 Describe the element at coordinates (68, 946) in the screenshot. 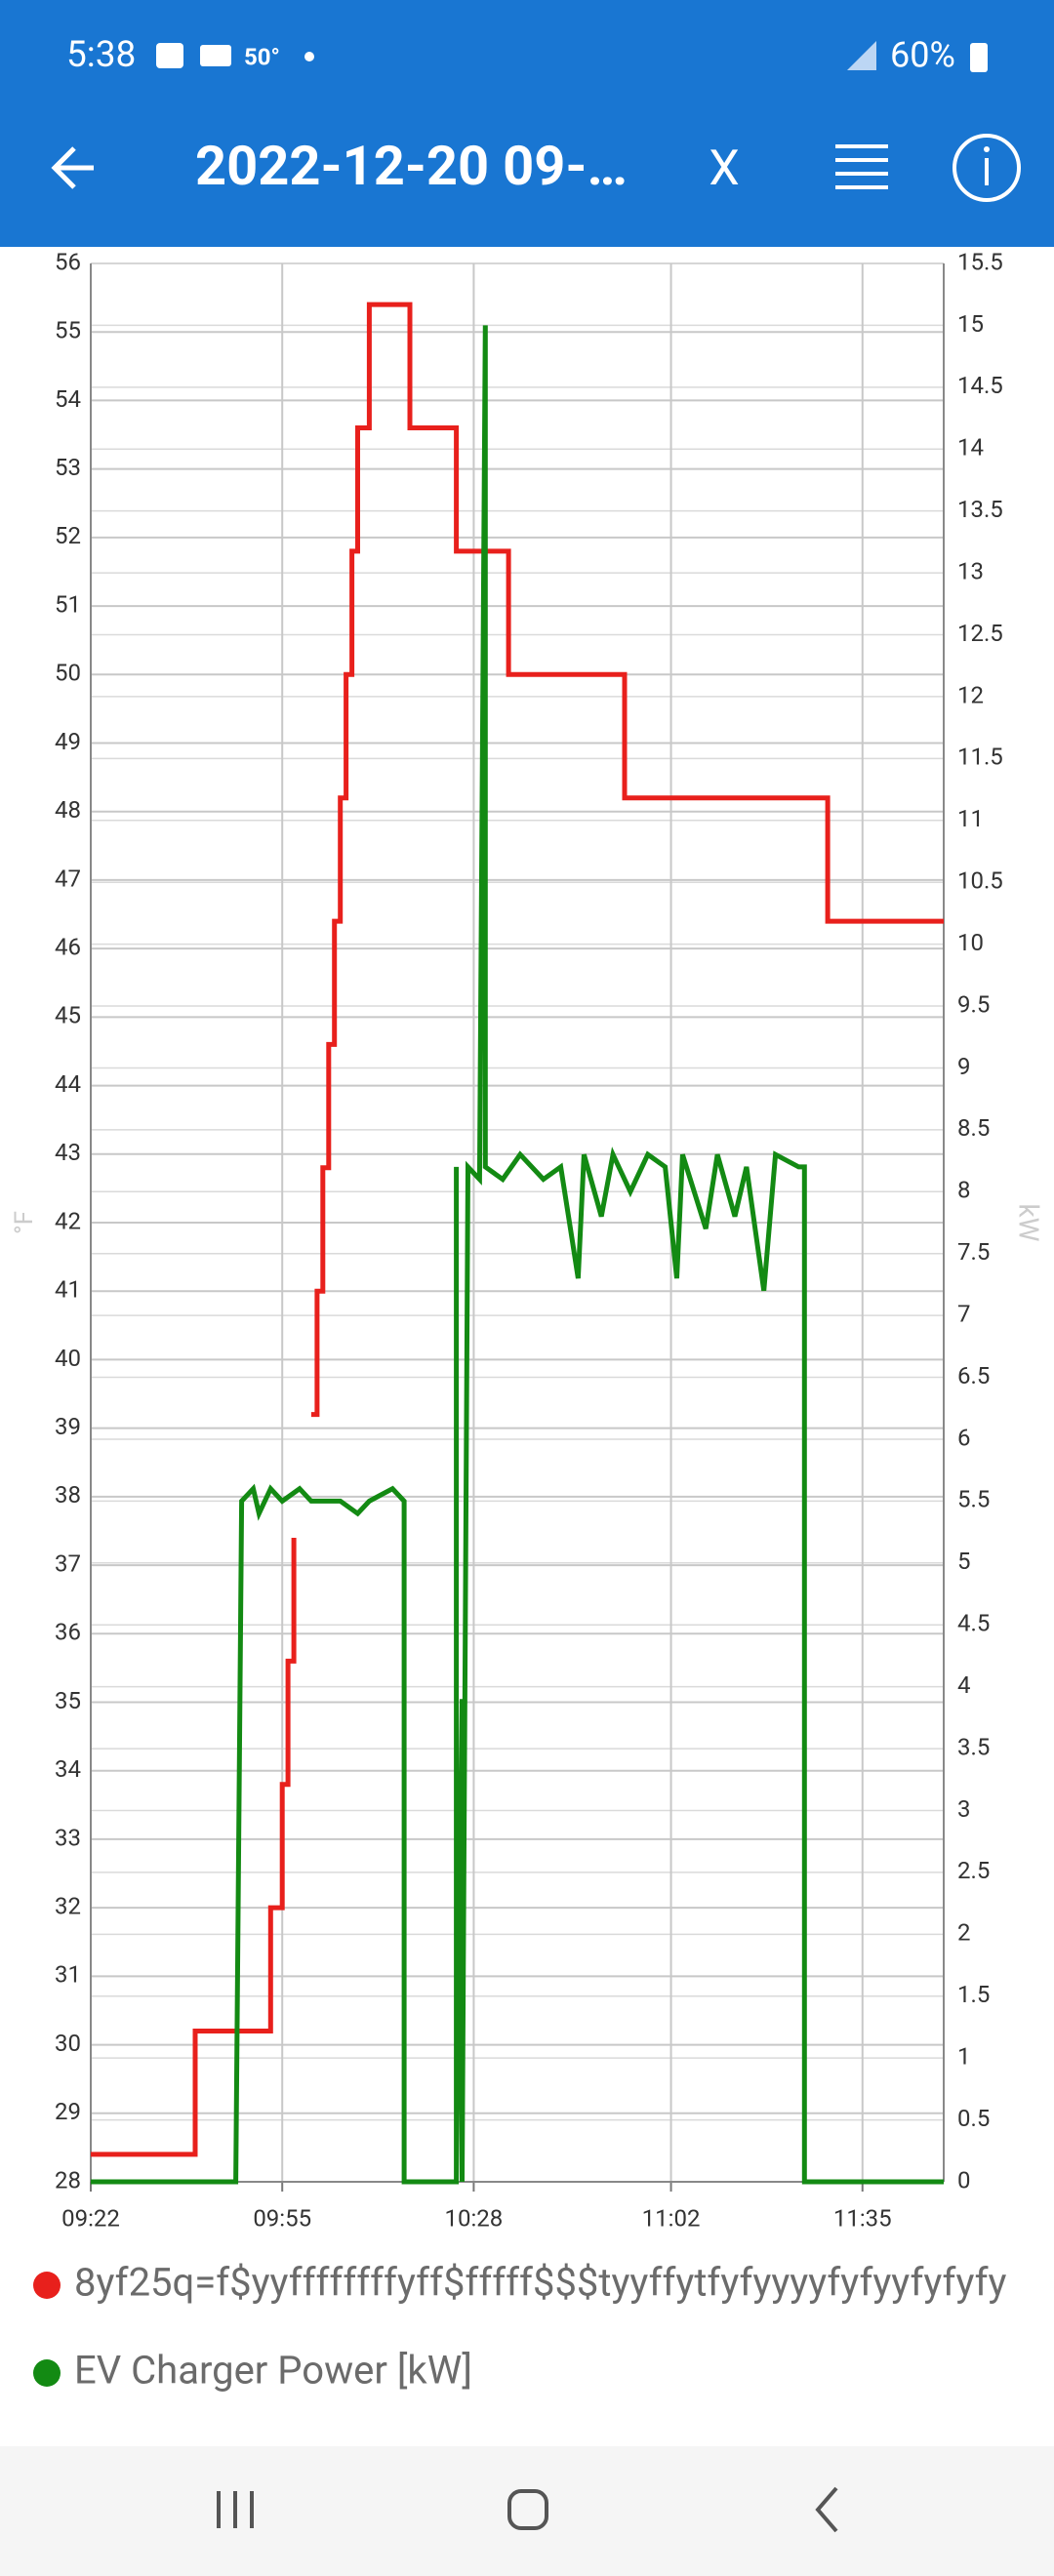

I see `y-tick-label: 46` at that location.